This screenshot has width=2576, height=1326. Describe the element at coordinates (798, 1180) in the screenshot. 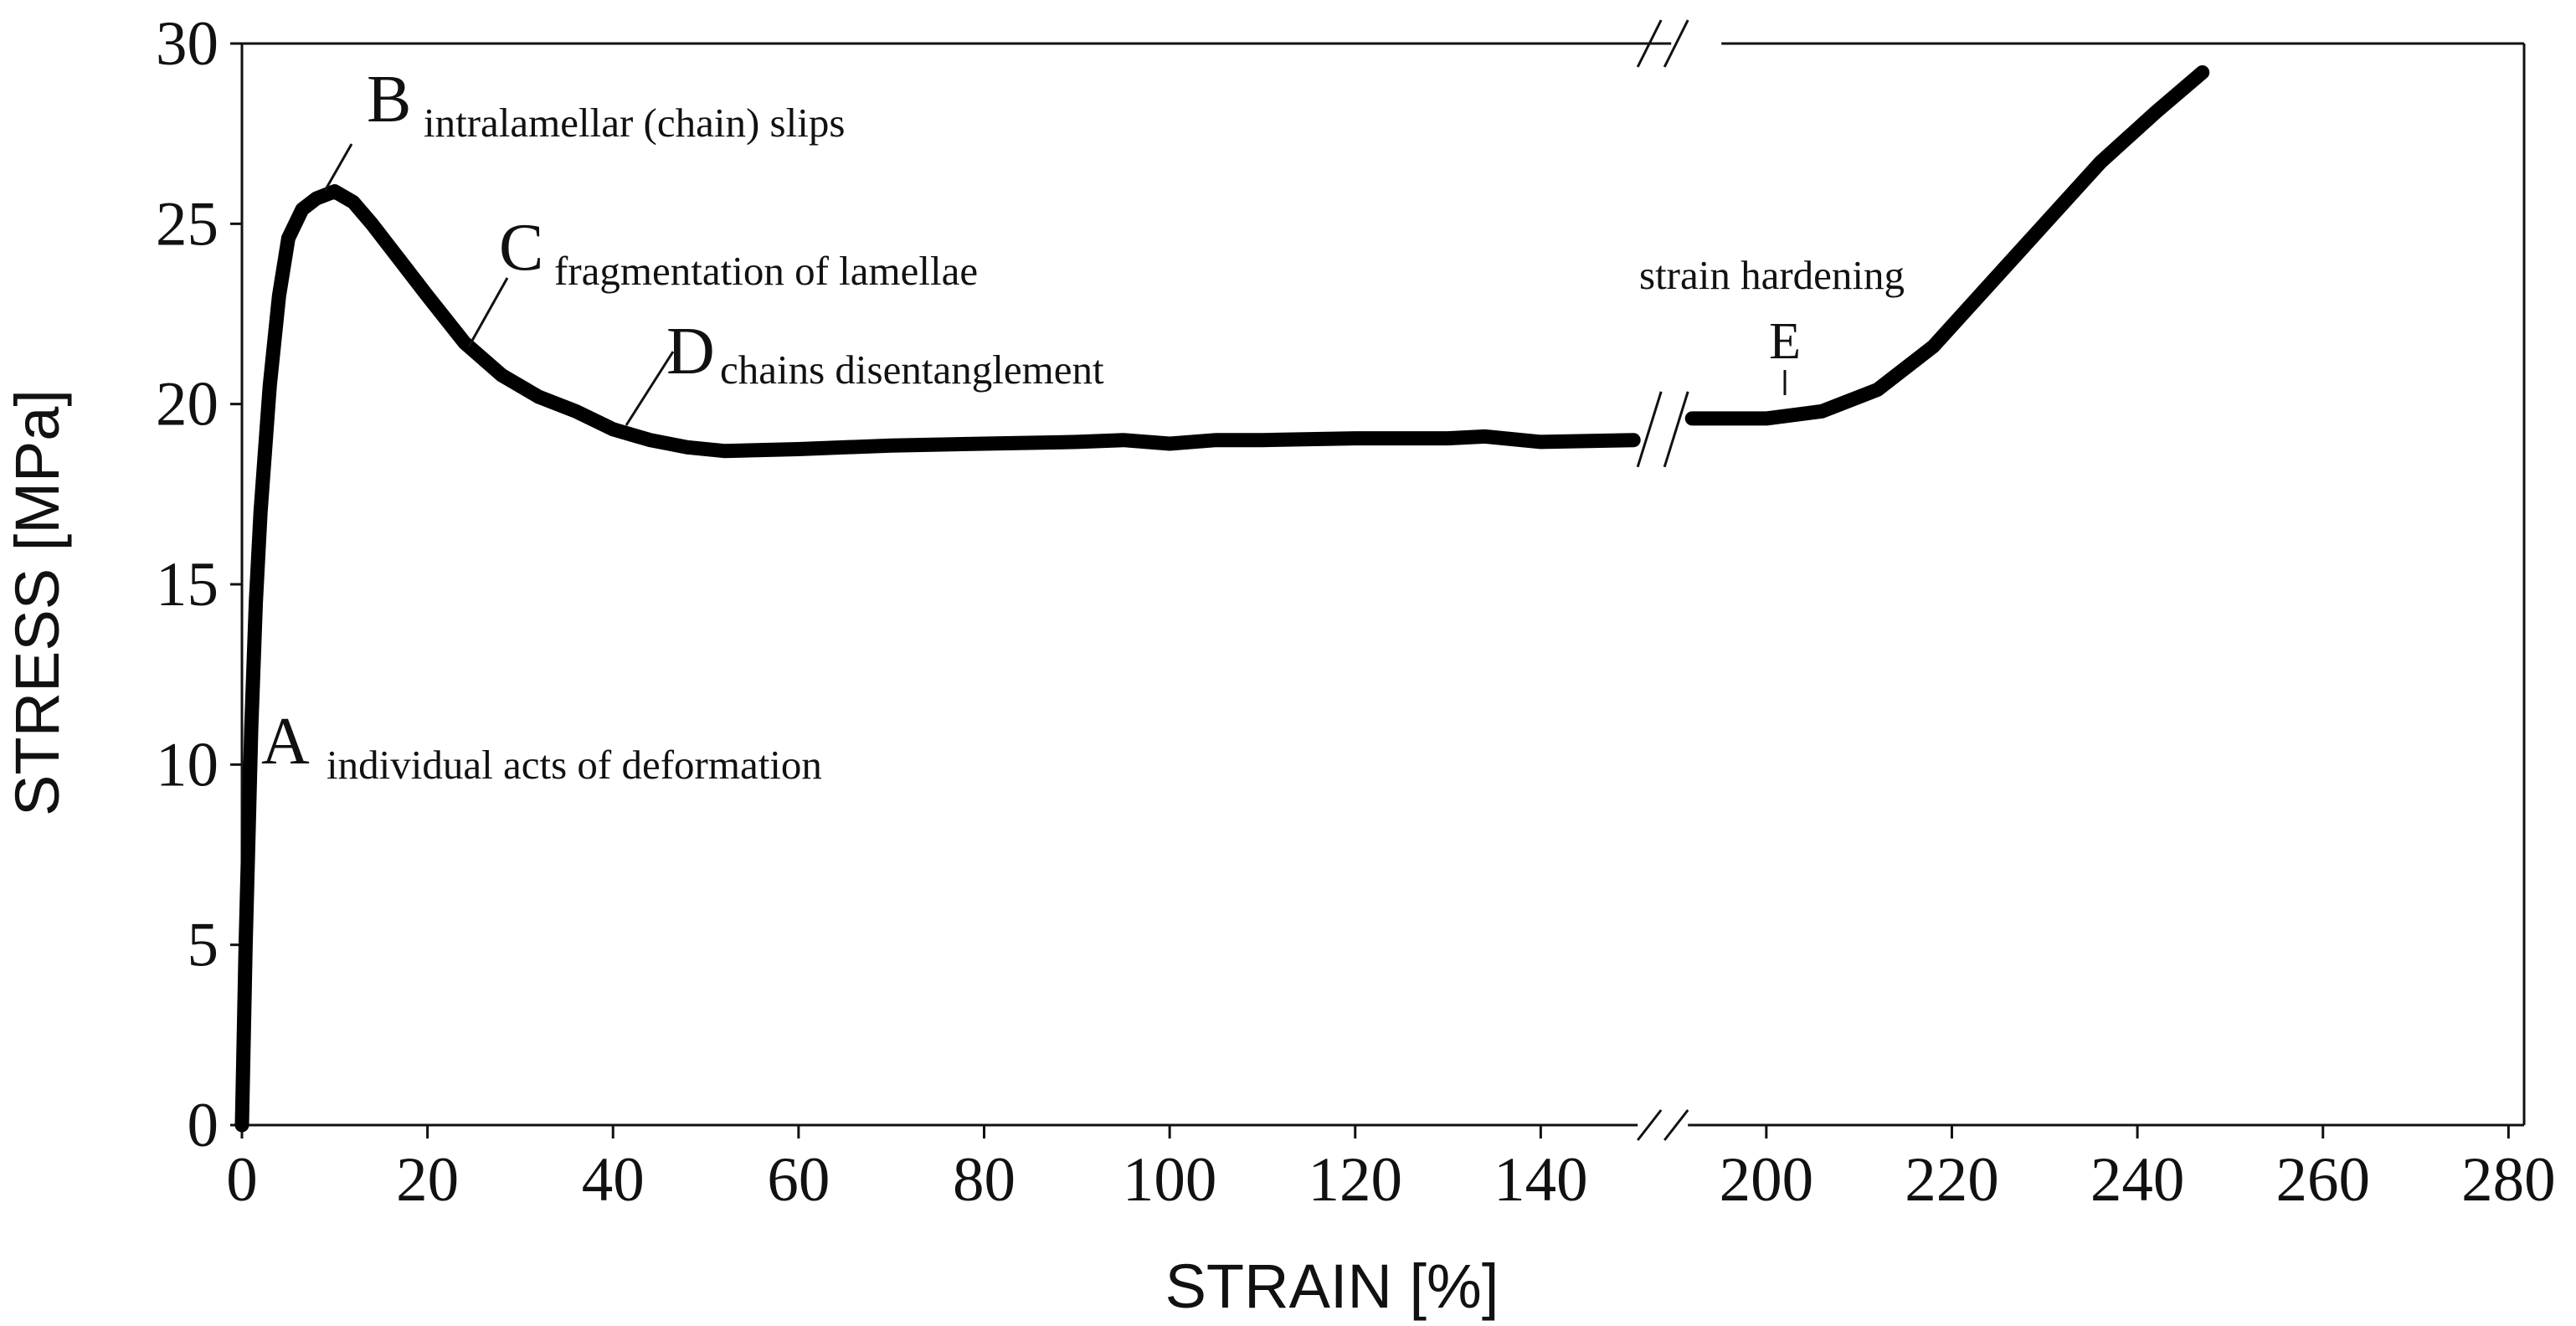

I see `x-tick-label: 60` at that location.